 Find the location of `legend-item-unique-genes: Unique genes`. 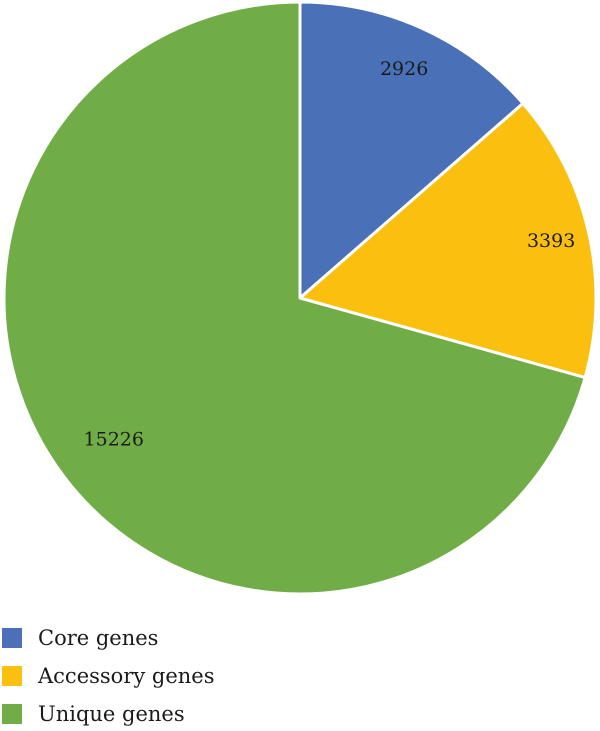

legend-item-unique-genes: Unique genes is located at coordinates (108, 714).